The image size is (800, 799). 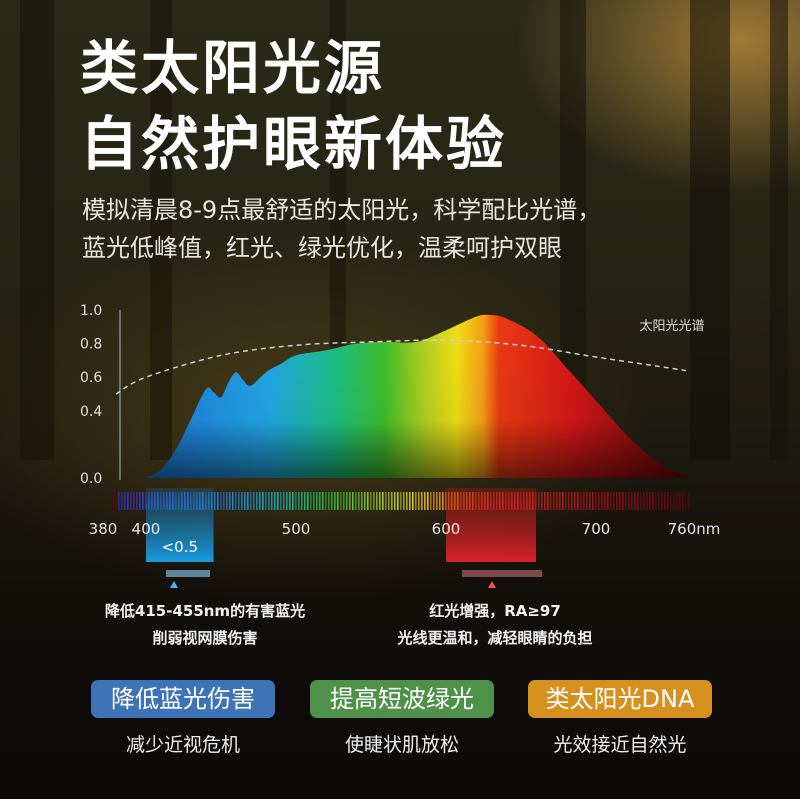 I want to click on x-tick-label: 380, so click(x=103, y=529).